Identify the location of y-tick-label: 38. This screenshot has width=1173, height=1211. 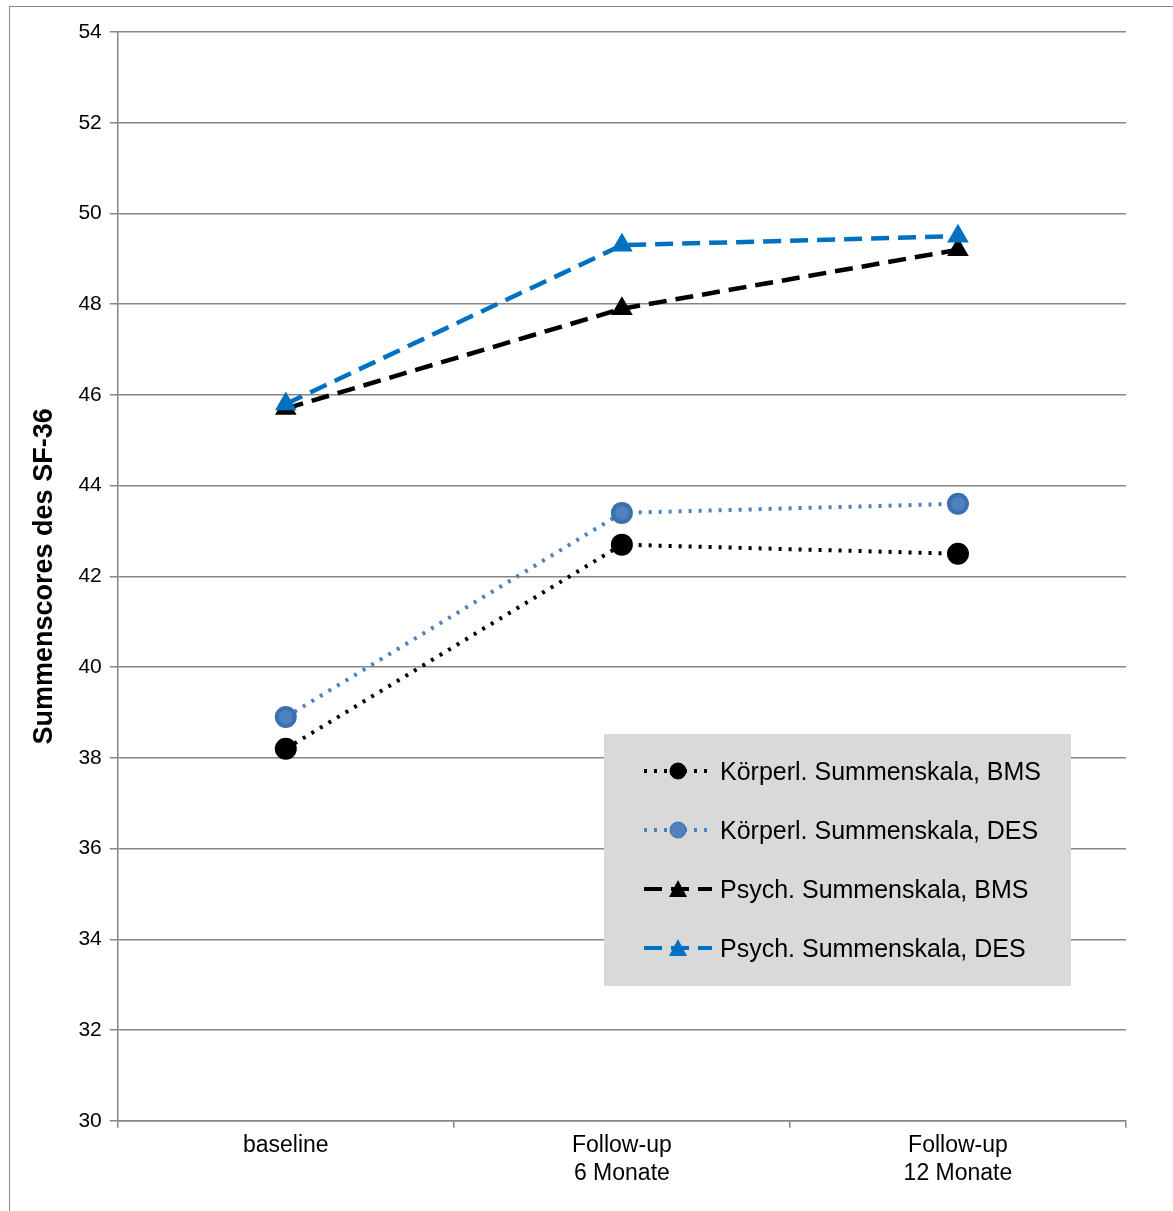
(90, 756).